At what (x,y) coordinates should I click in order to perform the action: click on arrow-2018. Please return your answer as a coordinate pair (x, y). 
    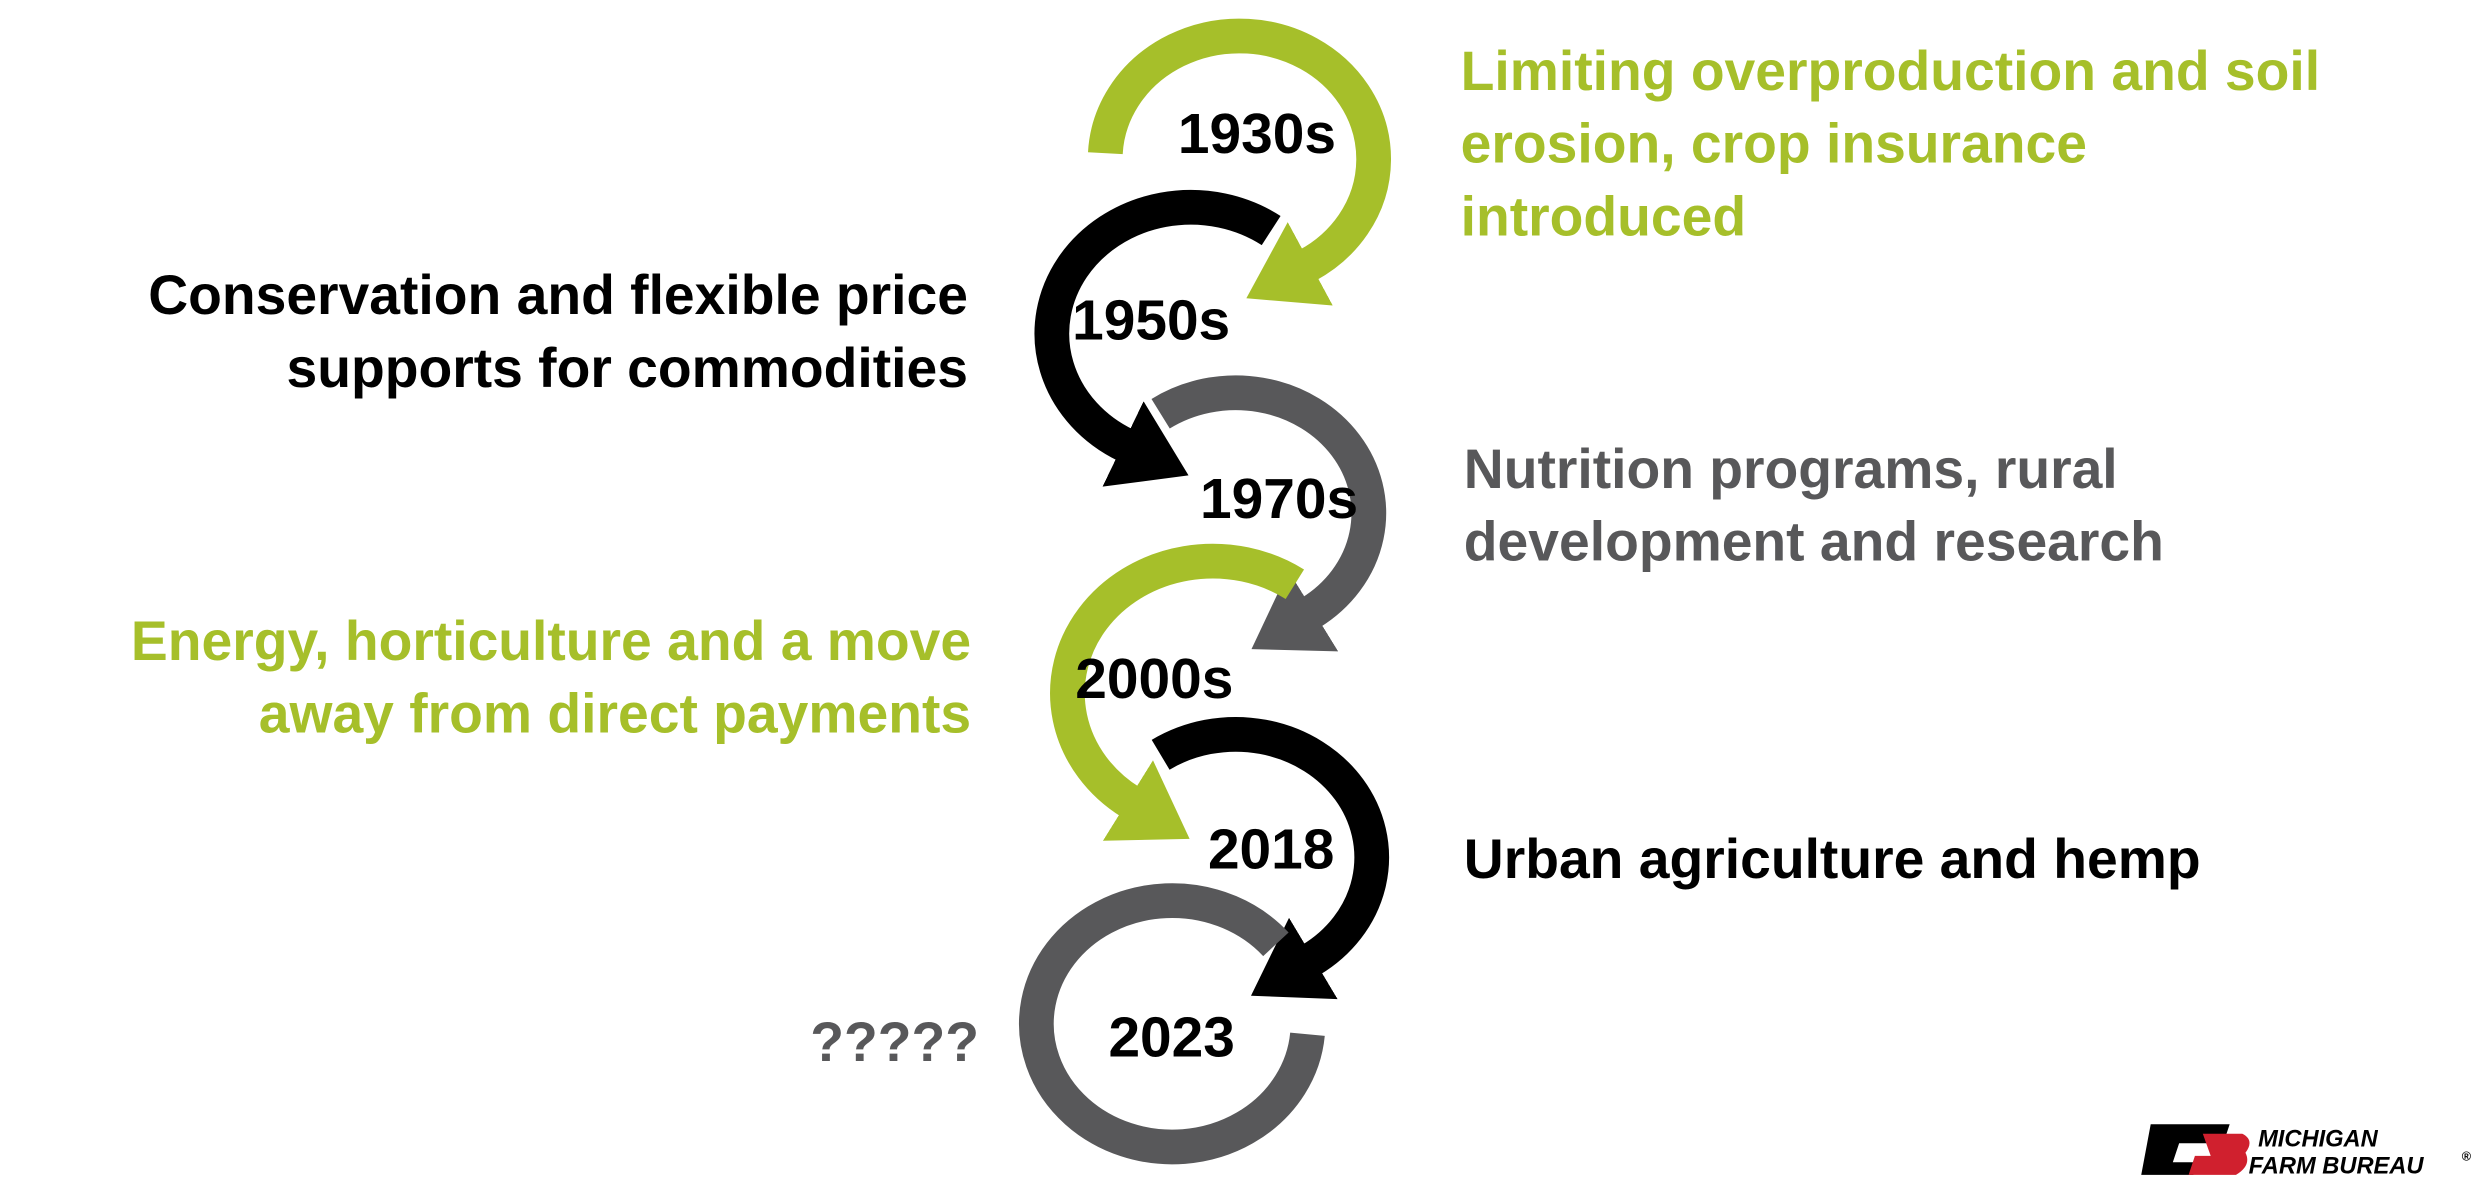
    Looking at the image, I should click on (1270, 858).